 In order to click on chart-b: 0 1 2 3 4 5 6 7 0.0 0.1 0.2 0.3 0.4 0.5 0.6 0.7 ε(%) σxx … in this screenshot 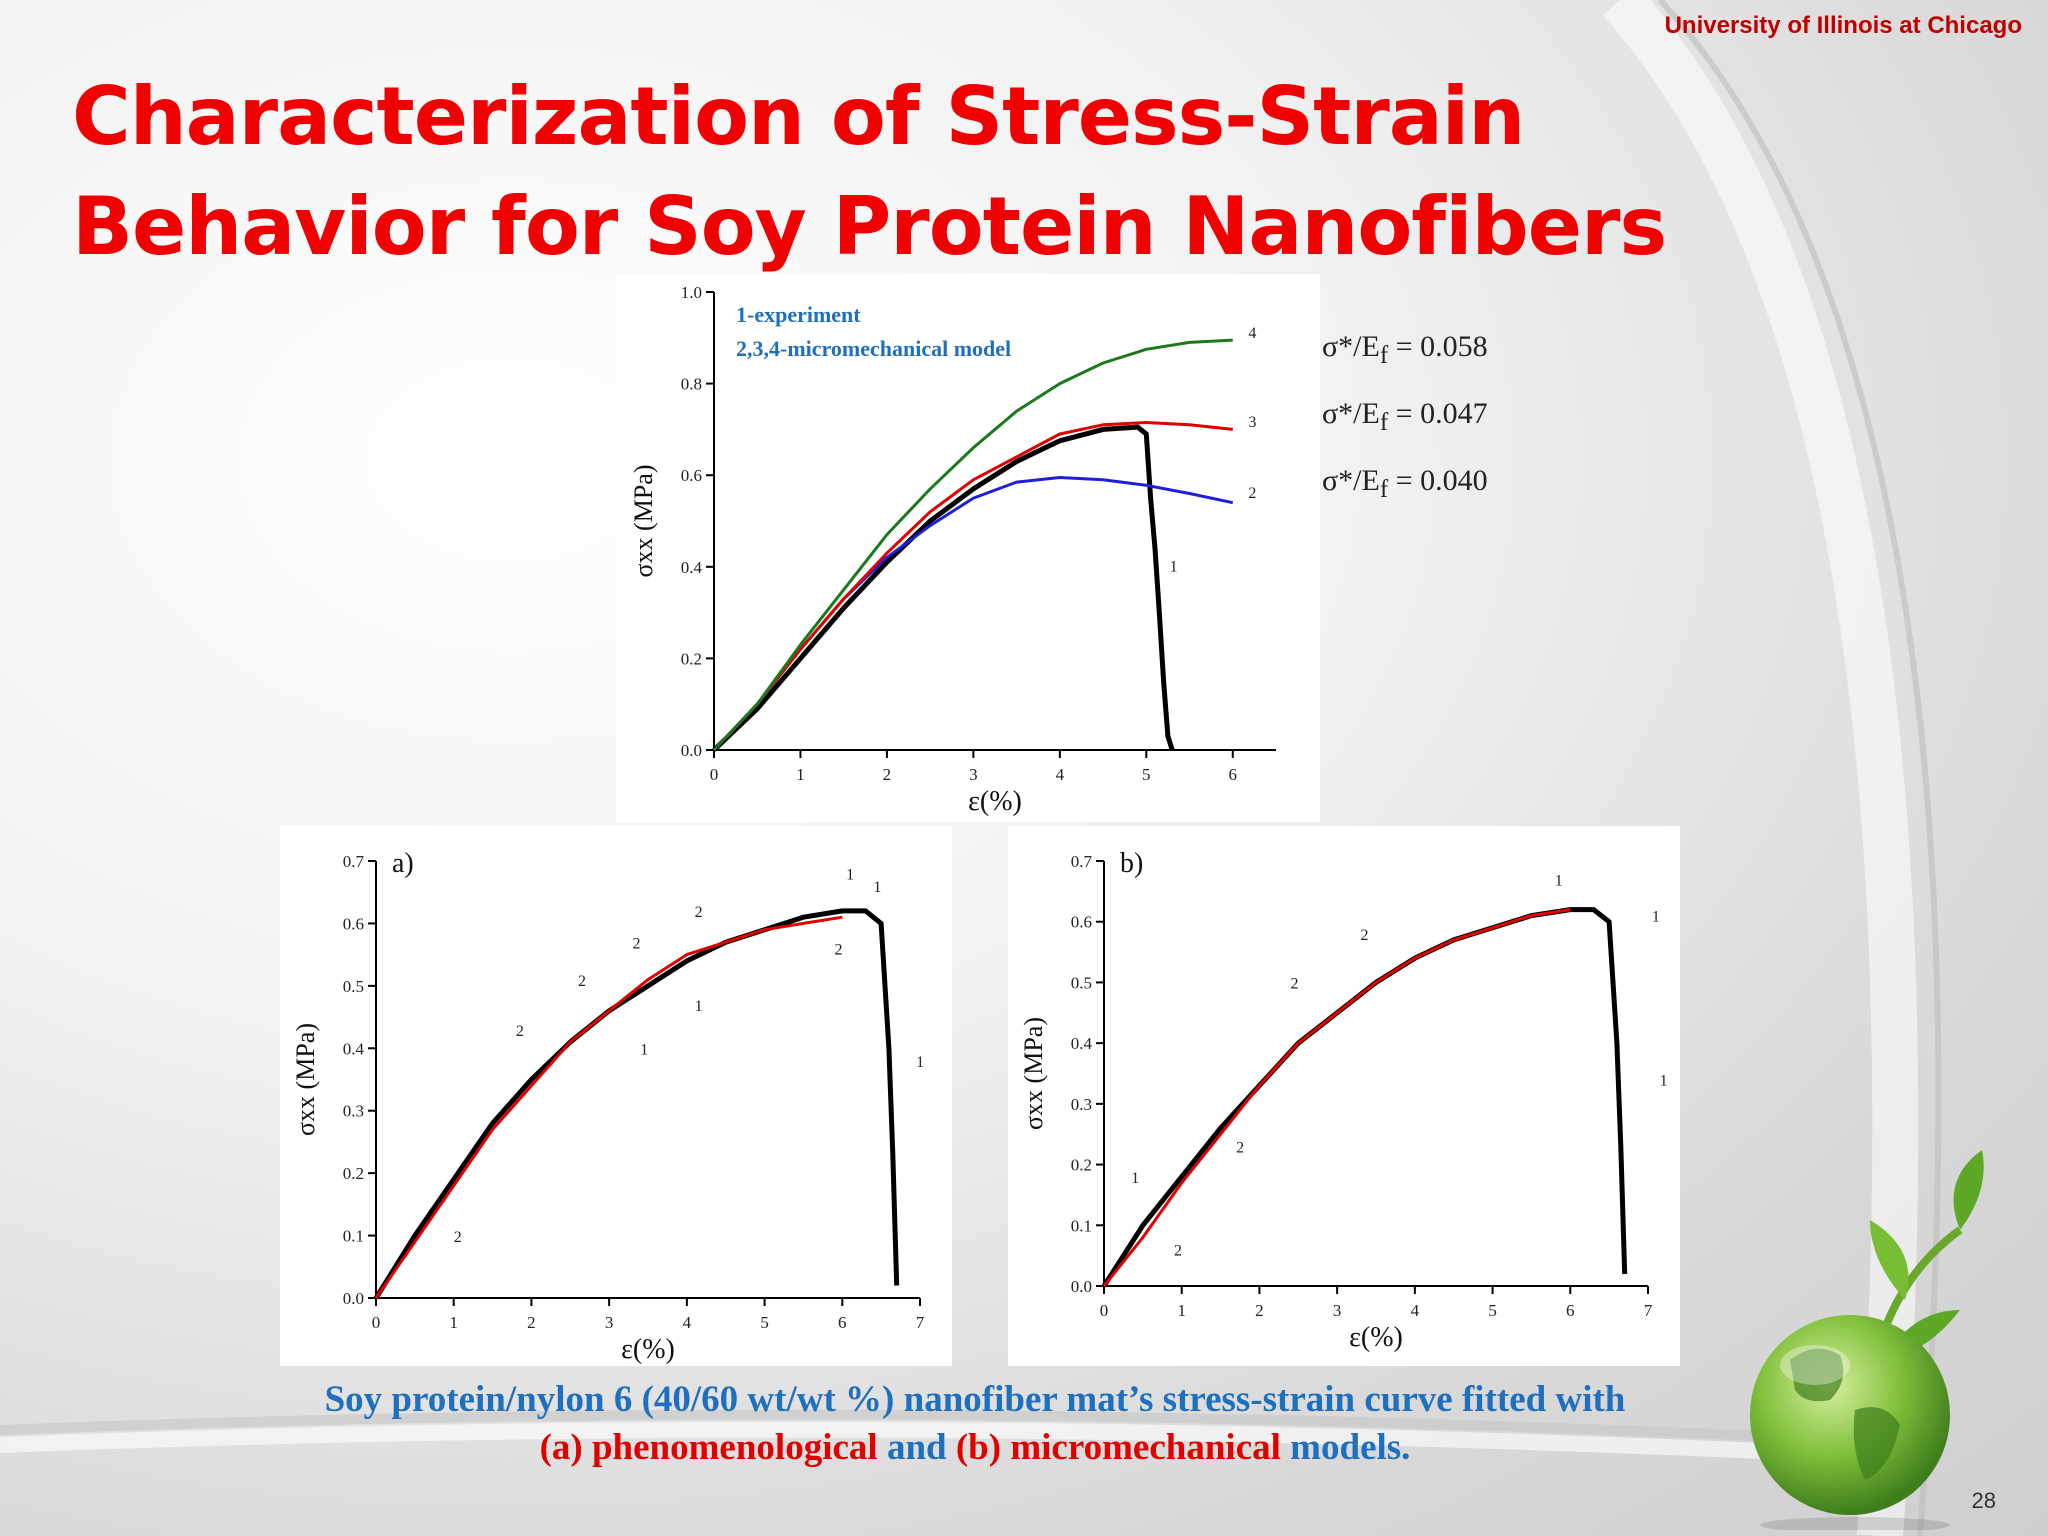, I will do `click(1343, 1100)`.